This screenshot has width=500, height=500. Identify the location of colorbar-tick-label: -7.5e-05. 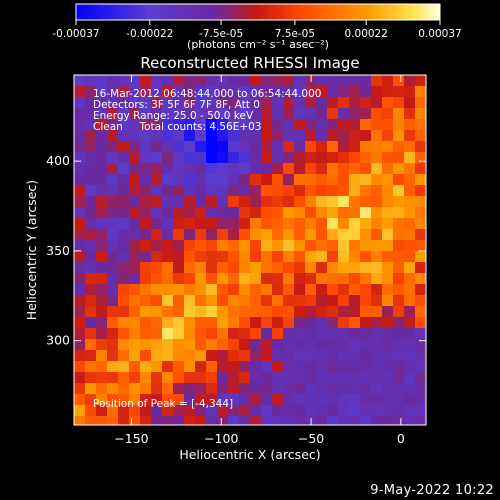
(221, 34).